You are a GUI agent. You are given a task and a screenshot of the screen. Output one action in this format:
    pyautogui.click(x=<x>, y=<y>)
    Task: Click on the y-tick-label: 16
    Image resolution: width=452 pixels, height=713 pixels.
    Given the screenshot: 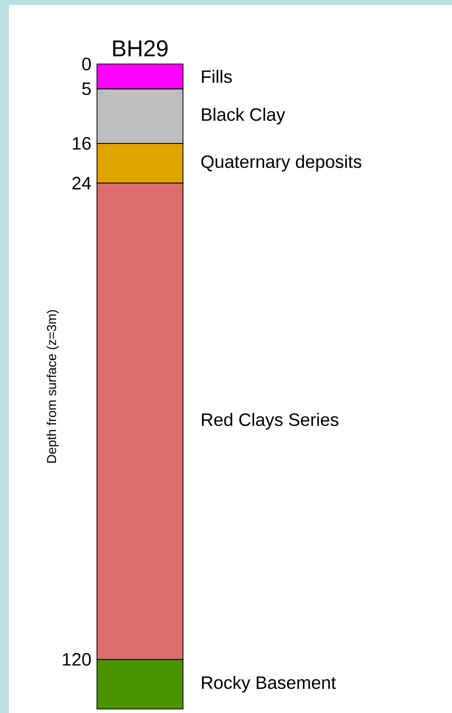 What is the action you would take?
    pyautogui.click(x=81, y=143)
    